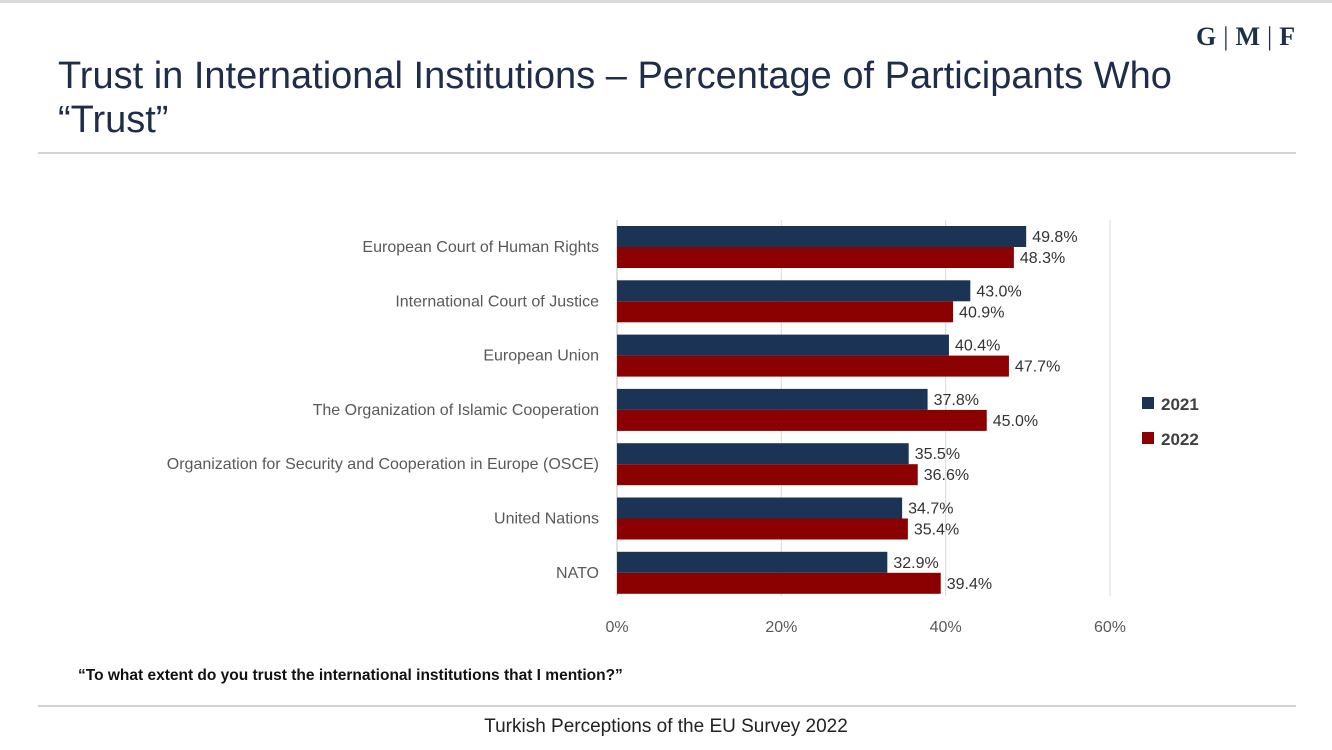 Image resolution: width=1332 pixels, height=750 pixels. Describe the element at coordinates (1037, 367) in the screenshot. I see `data-label-2022: 47.7%` at that location.